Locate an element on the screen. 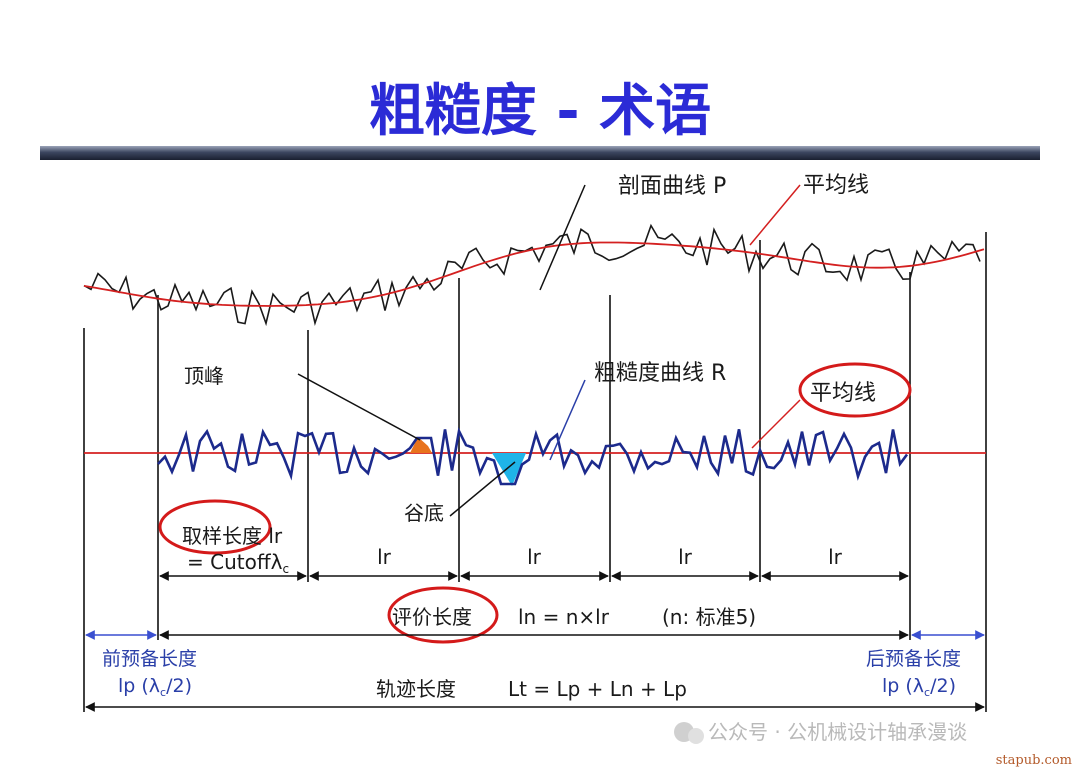 This screenshot has height=770, width=1080. profile-curve-label: 剖面曲线 P is located at coordinates (672, 186).